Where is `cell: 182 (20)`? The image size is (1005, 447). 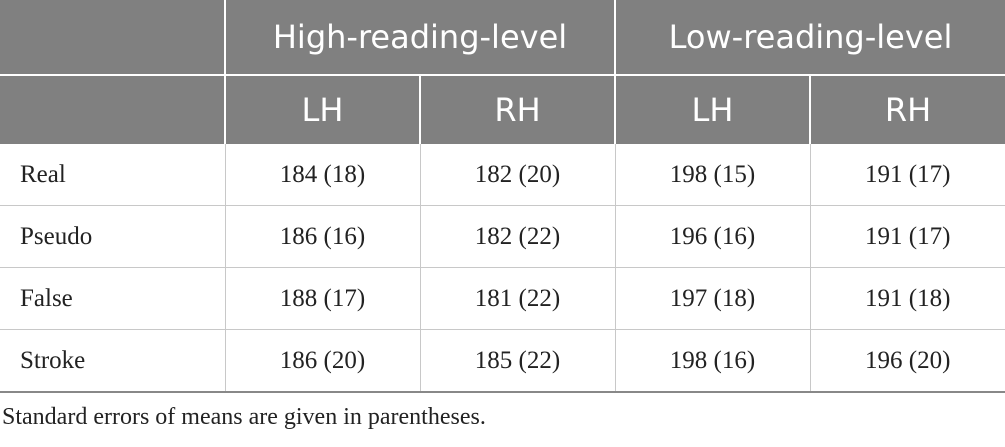
cell: 182 (20) is located at coordinates (517, 175).